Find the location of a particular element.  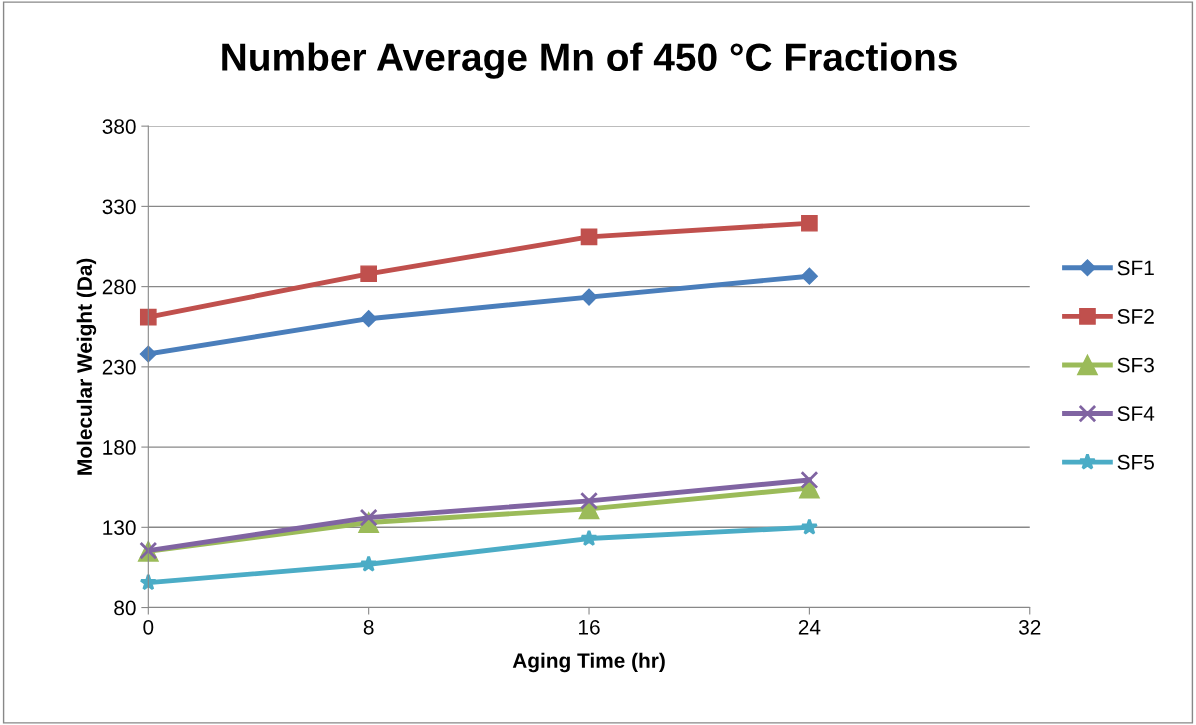

y-tick-label: 280 is located at coordinates (119, 287).